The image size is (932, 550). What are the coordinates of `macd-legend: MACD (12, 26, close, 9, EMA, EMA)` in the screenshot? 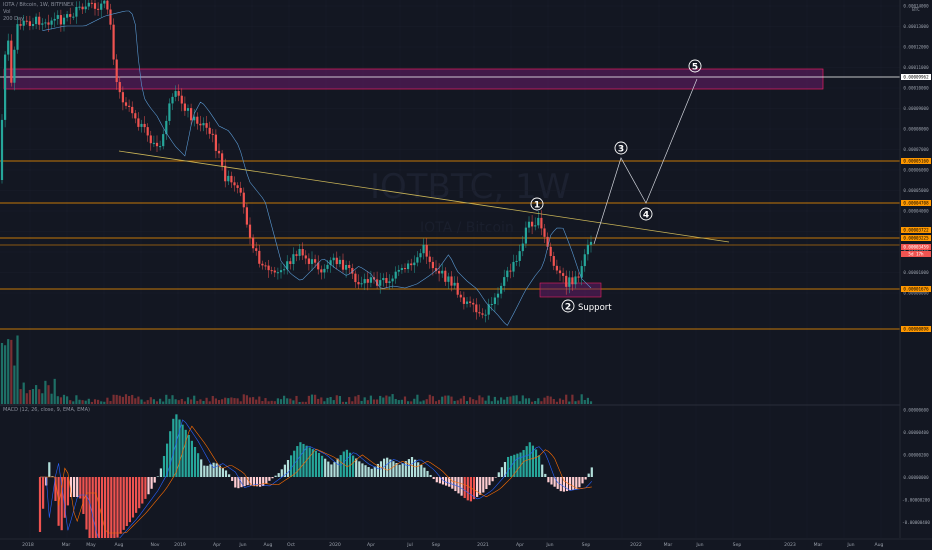 It's located at (46, 410).